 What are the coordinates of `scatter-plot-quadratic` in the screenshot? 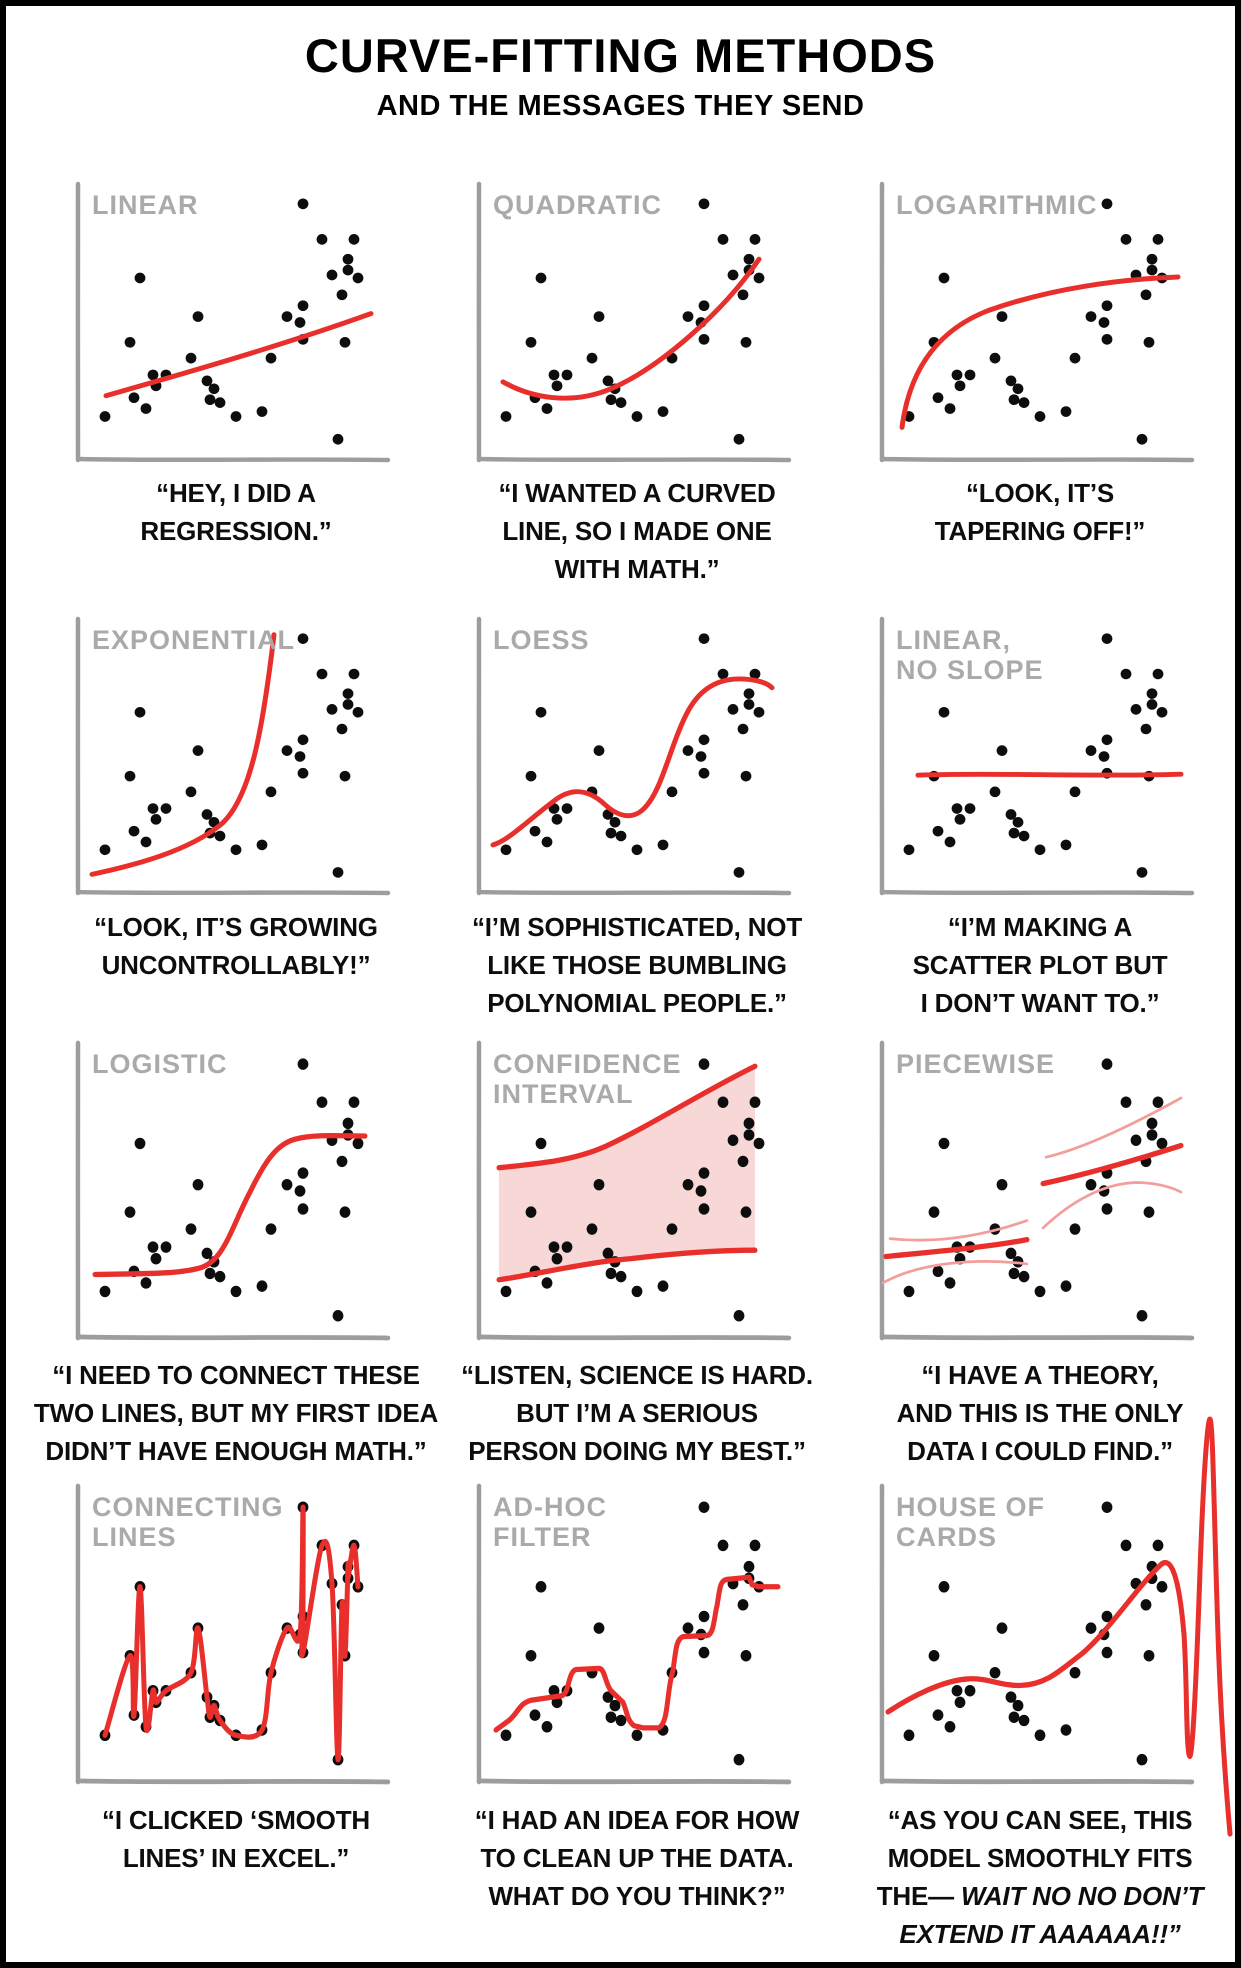 It's located at (634, 322).